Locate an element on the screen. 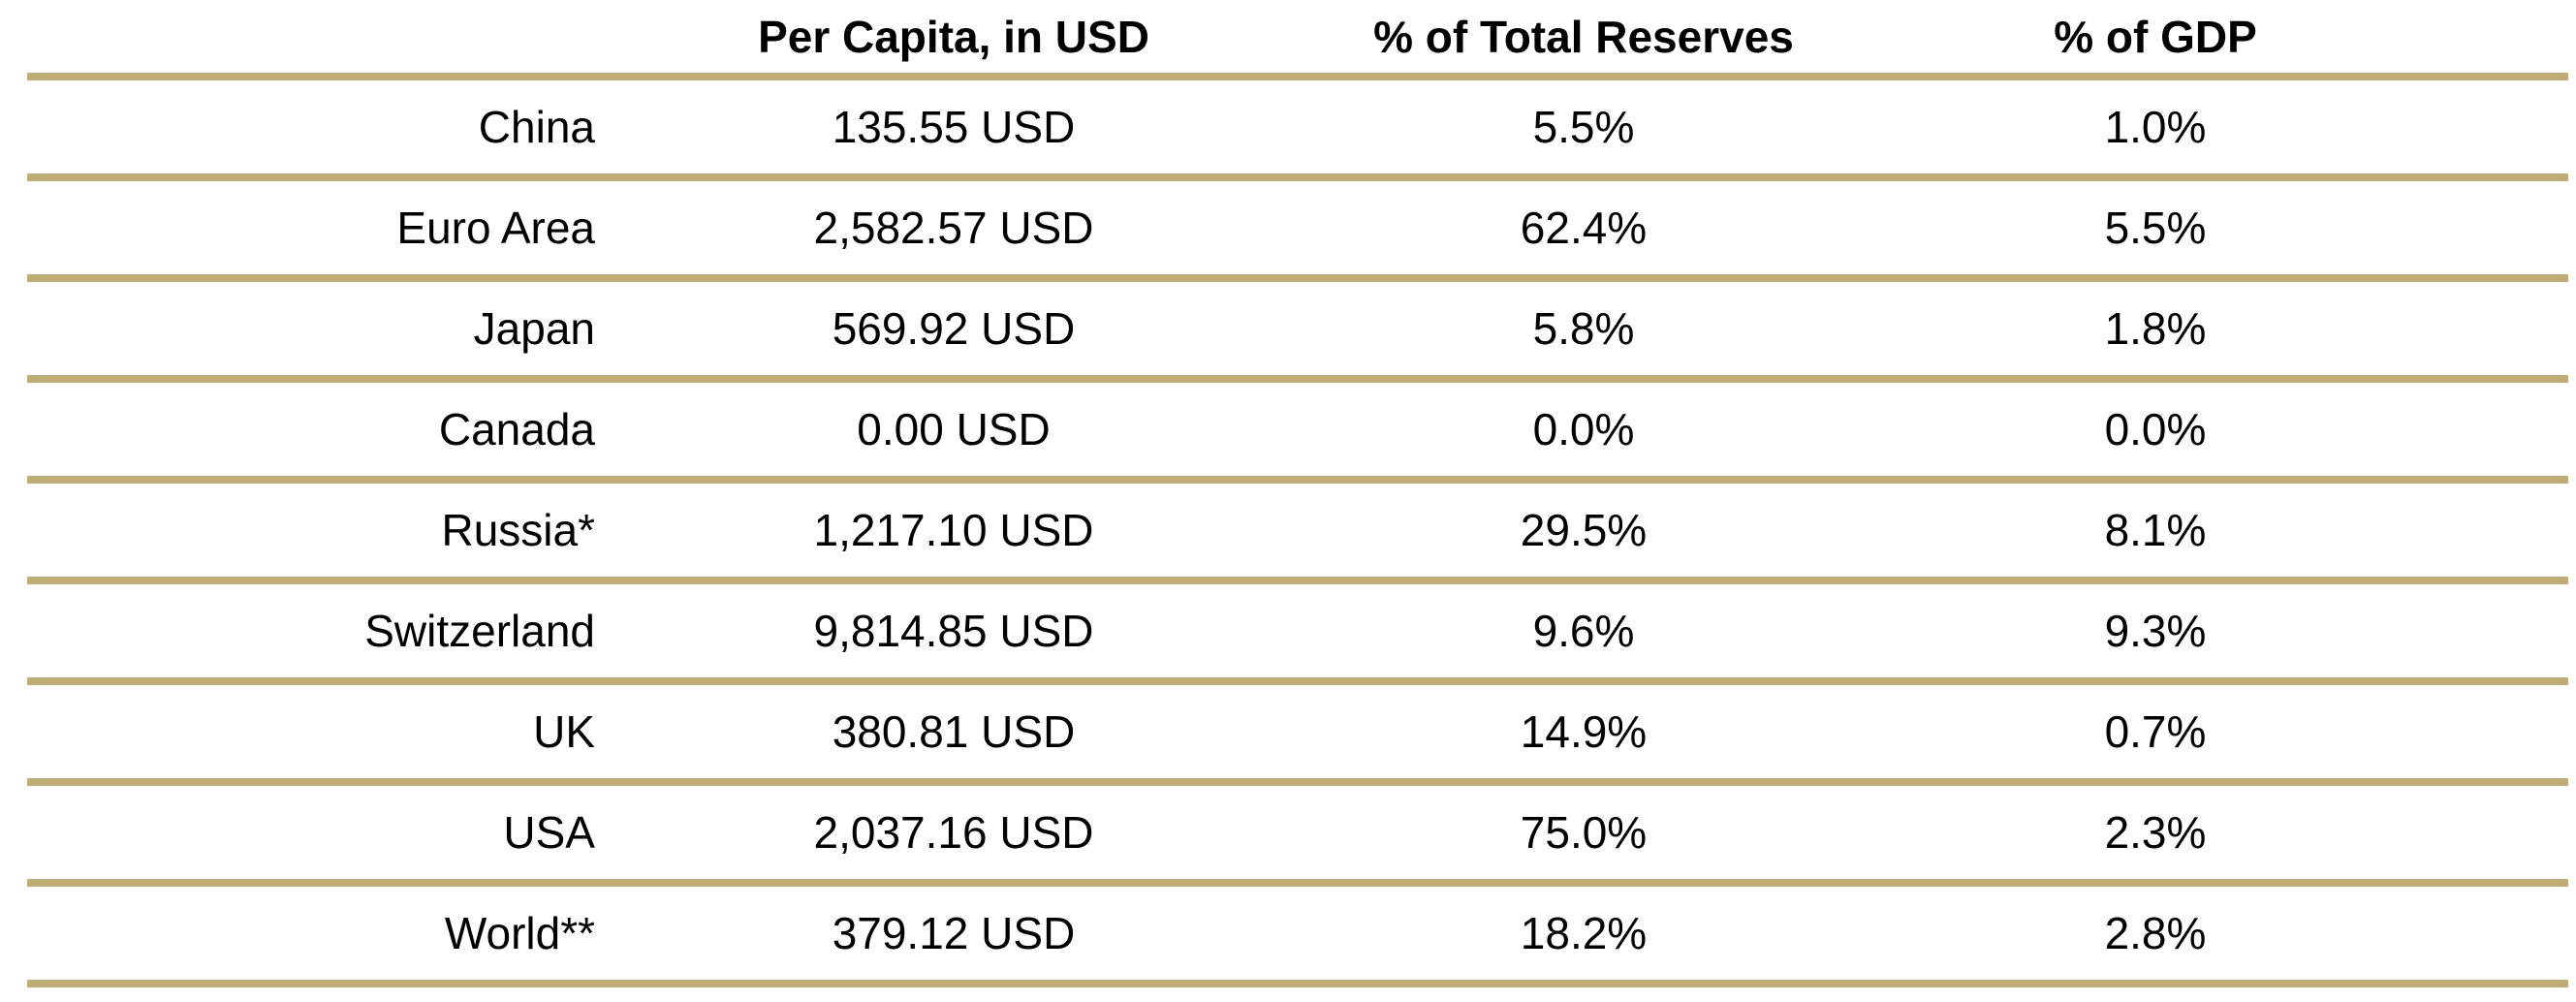 Image resolution: width=2576 pixels, height=1002 pixels. pct-reserves-cell: 5.5% is located at coordinates (1583, 127).